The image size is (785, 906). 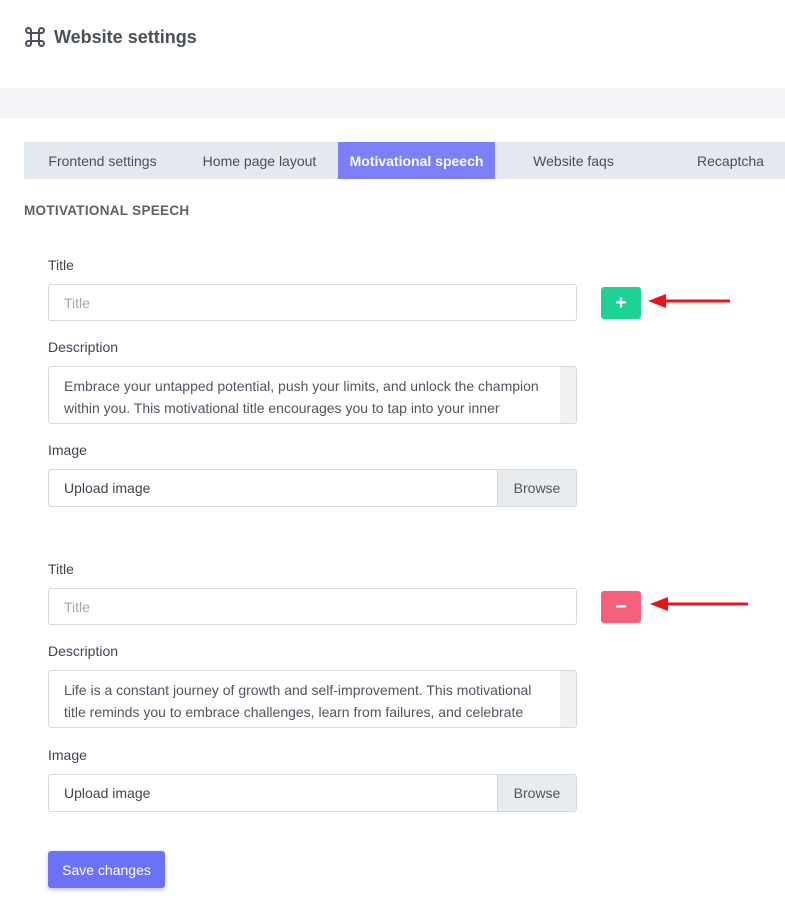 What do you see at coordinates (259, 160) in the screenshot?
I see `tab: Home page layout` at bounding box center [259, 160].